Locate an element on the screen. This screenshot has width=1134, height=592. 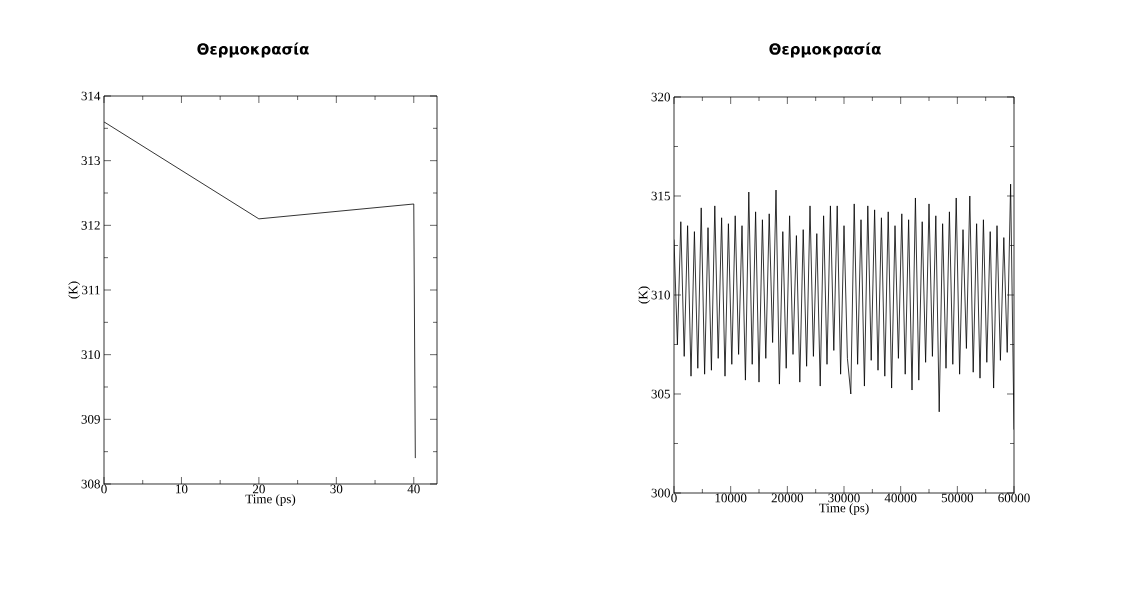
y-tick-label: 300 is located at coordinates (660, 493).